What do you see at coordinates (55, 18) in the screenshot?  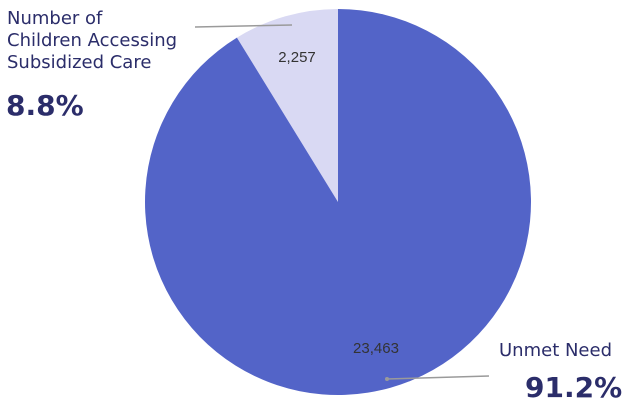 I see `callout-subsidized-line1: Number of` at bounding box center [55, 18].